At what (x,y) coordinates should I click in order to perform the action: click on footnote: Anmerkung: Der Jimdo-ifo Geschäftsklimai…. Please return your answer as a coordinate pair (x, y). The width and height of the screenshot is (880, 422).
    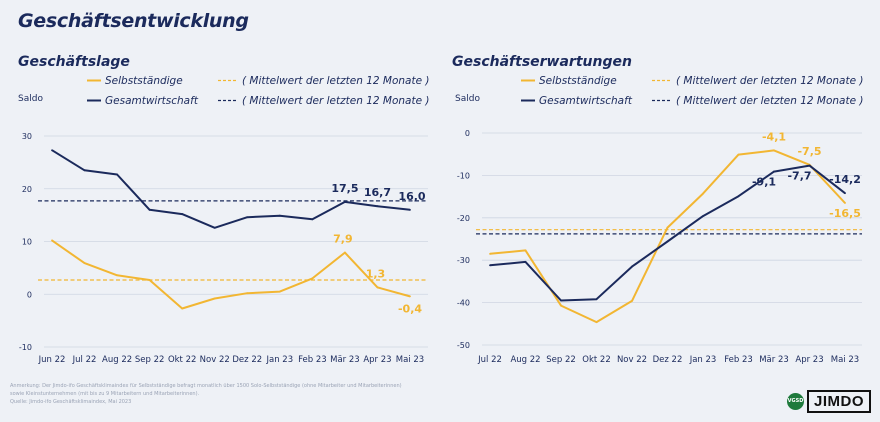
    Looking at the image, I should click on (220, 395).